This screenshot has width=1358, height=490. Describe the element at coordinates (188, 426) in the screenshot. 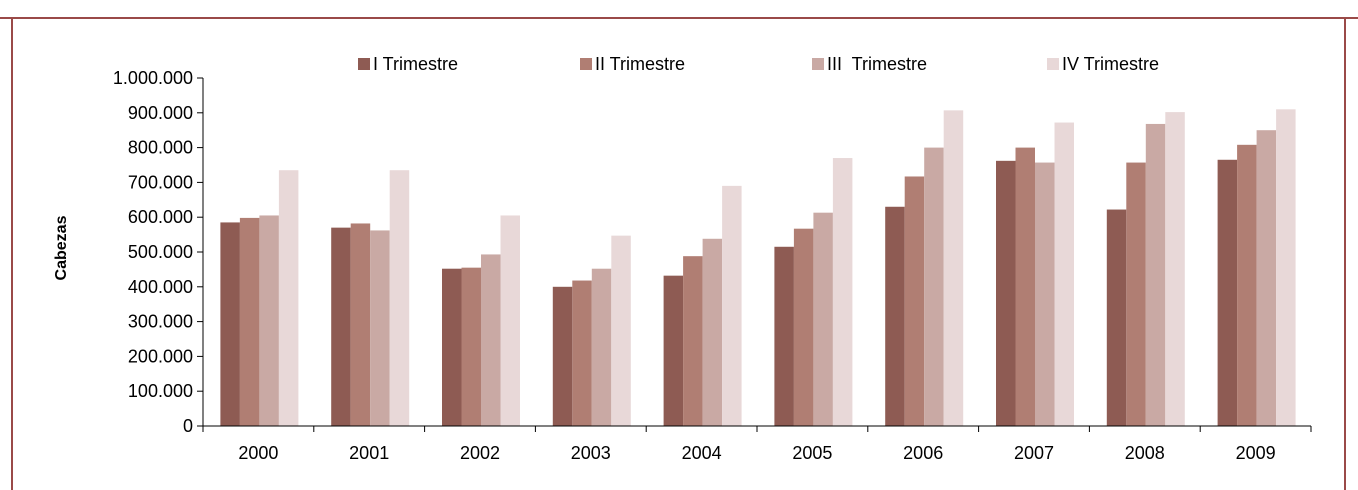

I see `y-tick-label: 0` at that location.